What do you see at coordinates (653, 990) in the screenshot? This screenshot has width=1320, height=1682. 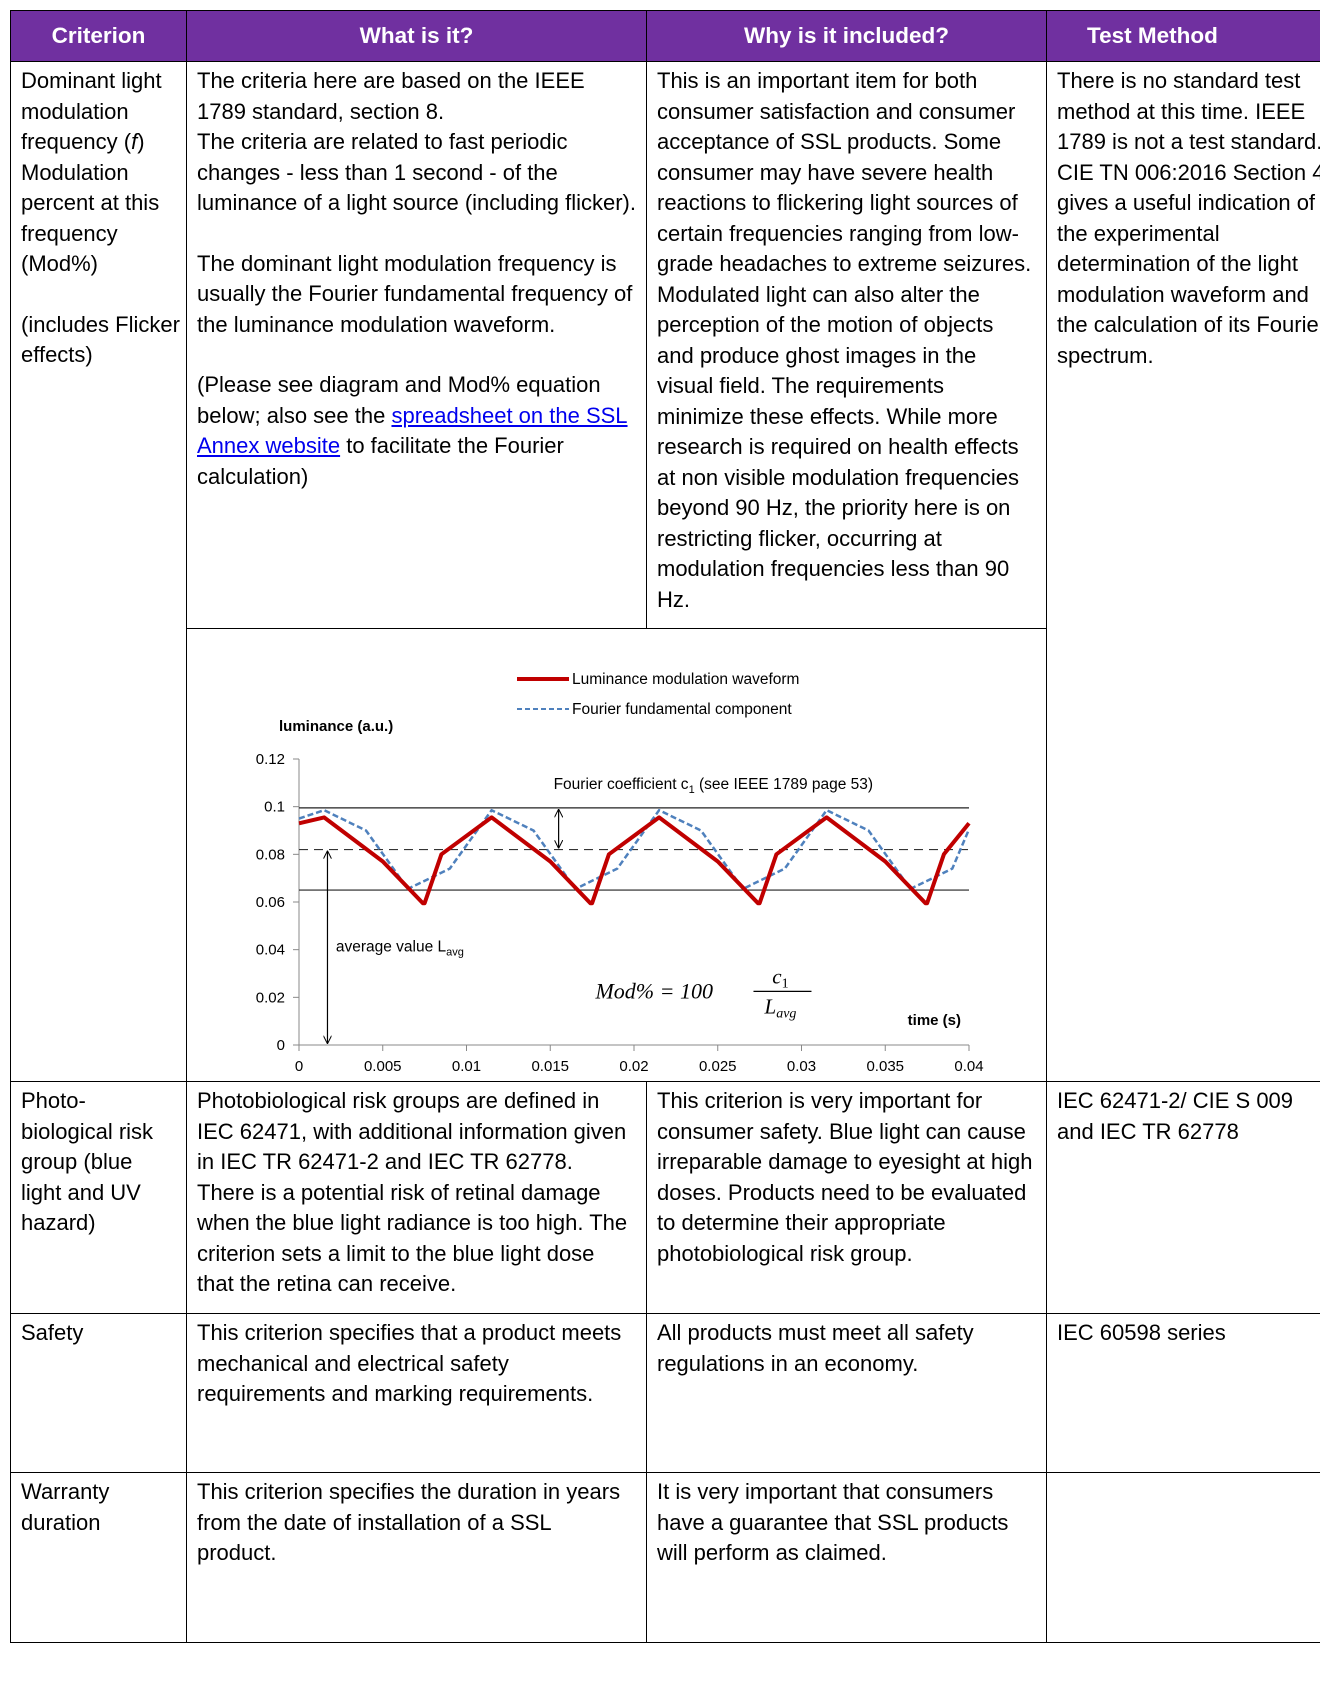 I see `formula-lhs: Mod% = 100` at bounding box center [653, 990].